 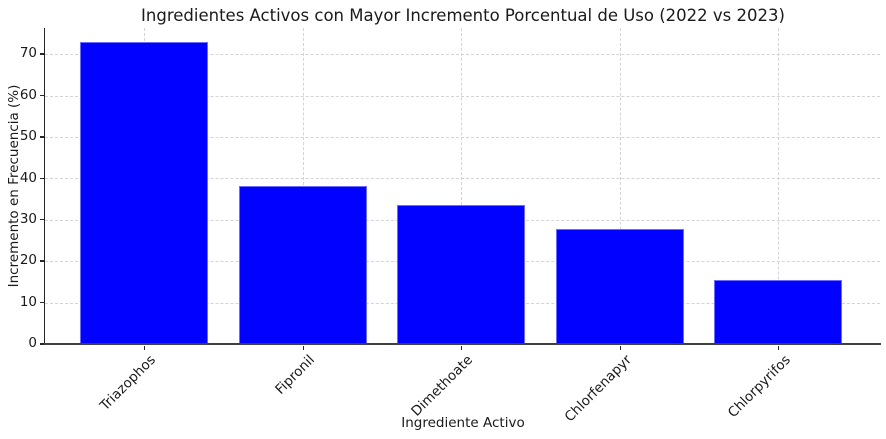 I want to click on y-tick-label-30: 30, so click(x=28, y=219).